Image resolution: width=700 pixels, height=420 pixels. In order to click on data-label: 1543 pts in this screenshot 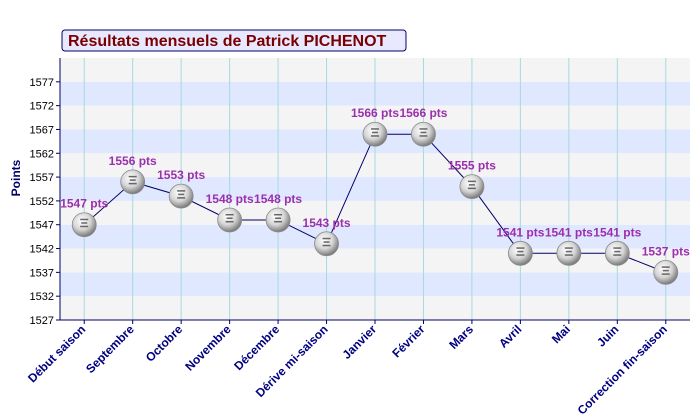, I will do `click(327, 223)`.